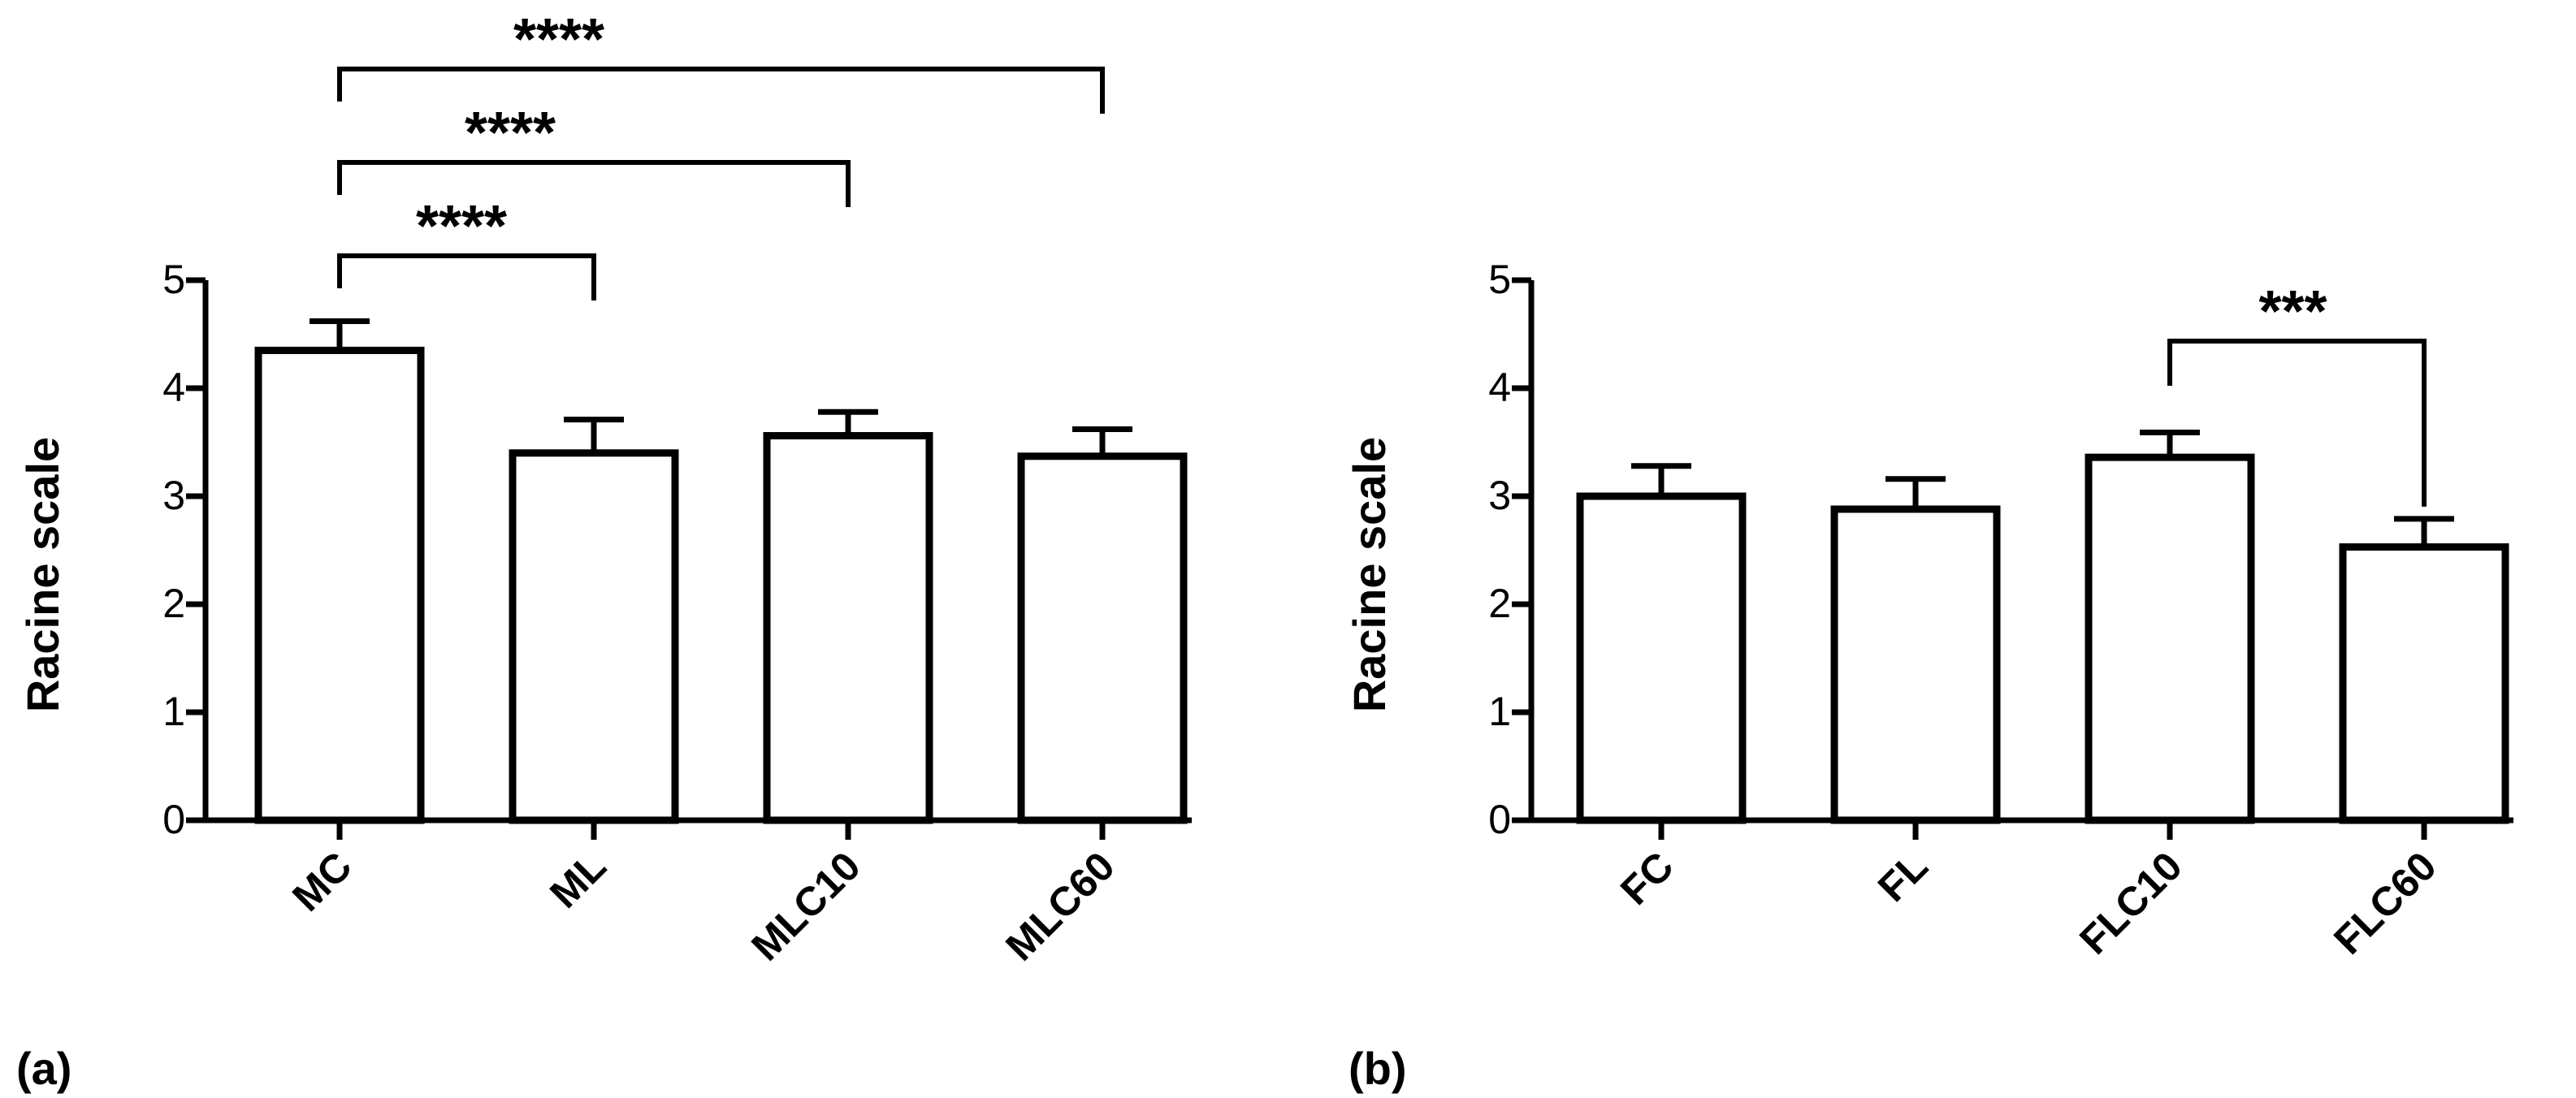  What do you see at coordinates (1661, 658) in the screenshot?
I see `bar-FC` at bounding box center [1661, 658].